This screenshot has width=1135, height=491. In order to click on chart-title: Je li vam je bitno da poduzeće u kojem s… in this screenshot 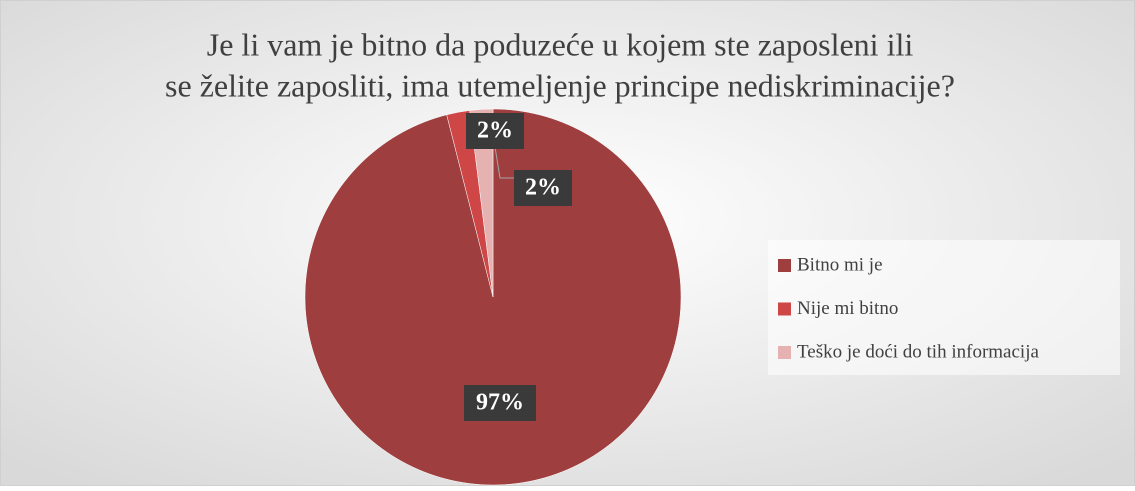, I will do `click(560, 44)`.